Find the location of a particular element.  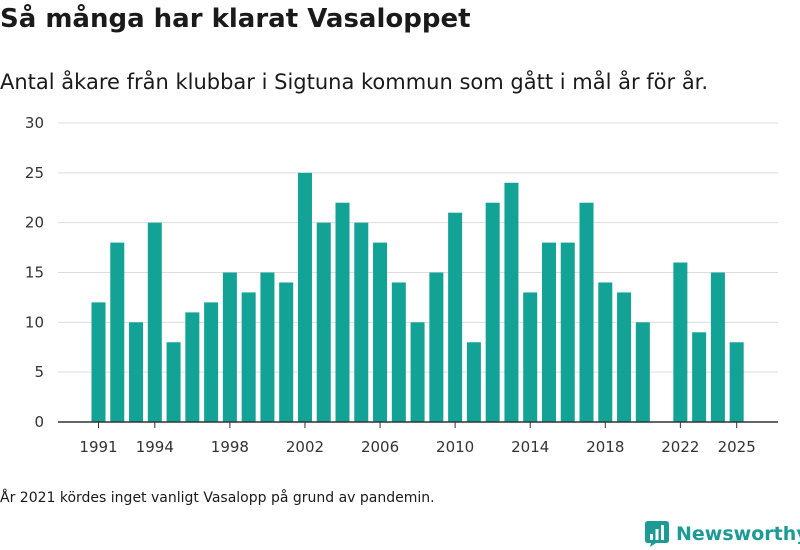

bar-2023 is located at coordinates (699, 377).